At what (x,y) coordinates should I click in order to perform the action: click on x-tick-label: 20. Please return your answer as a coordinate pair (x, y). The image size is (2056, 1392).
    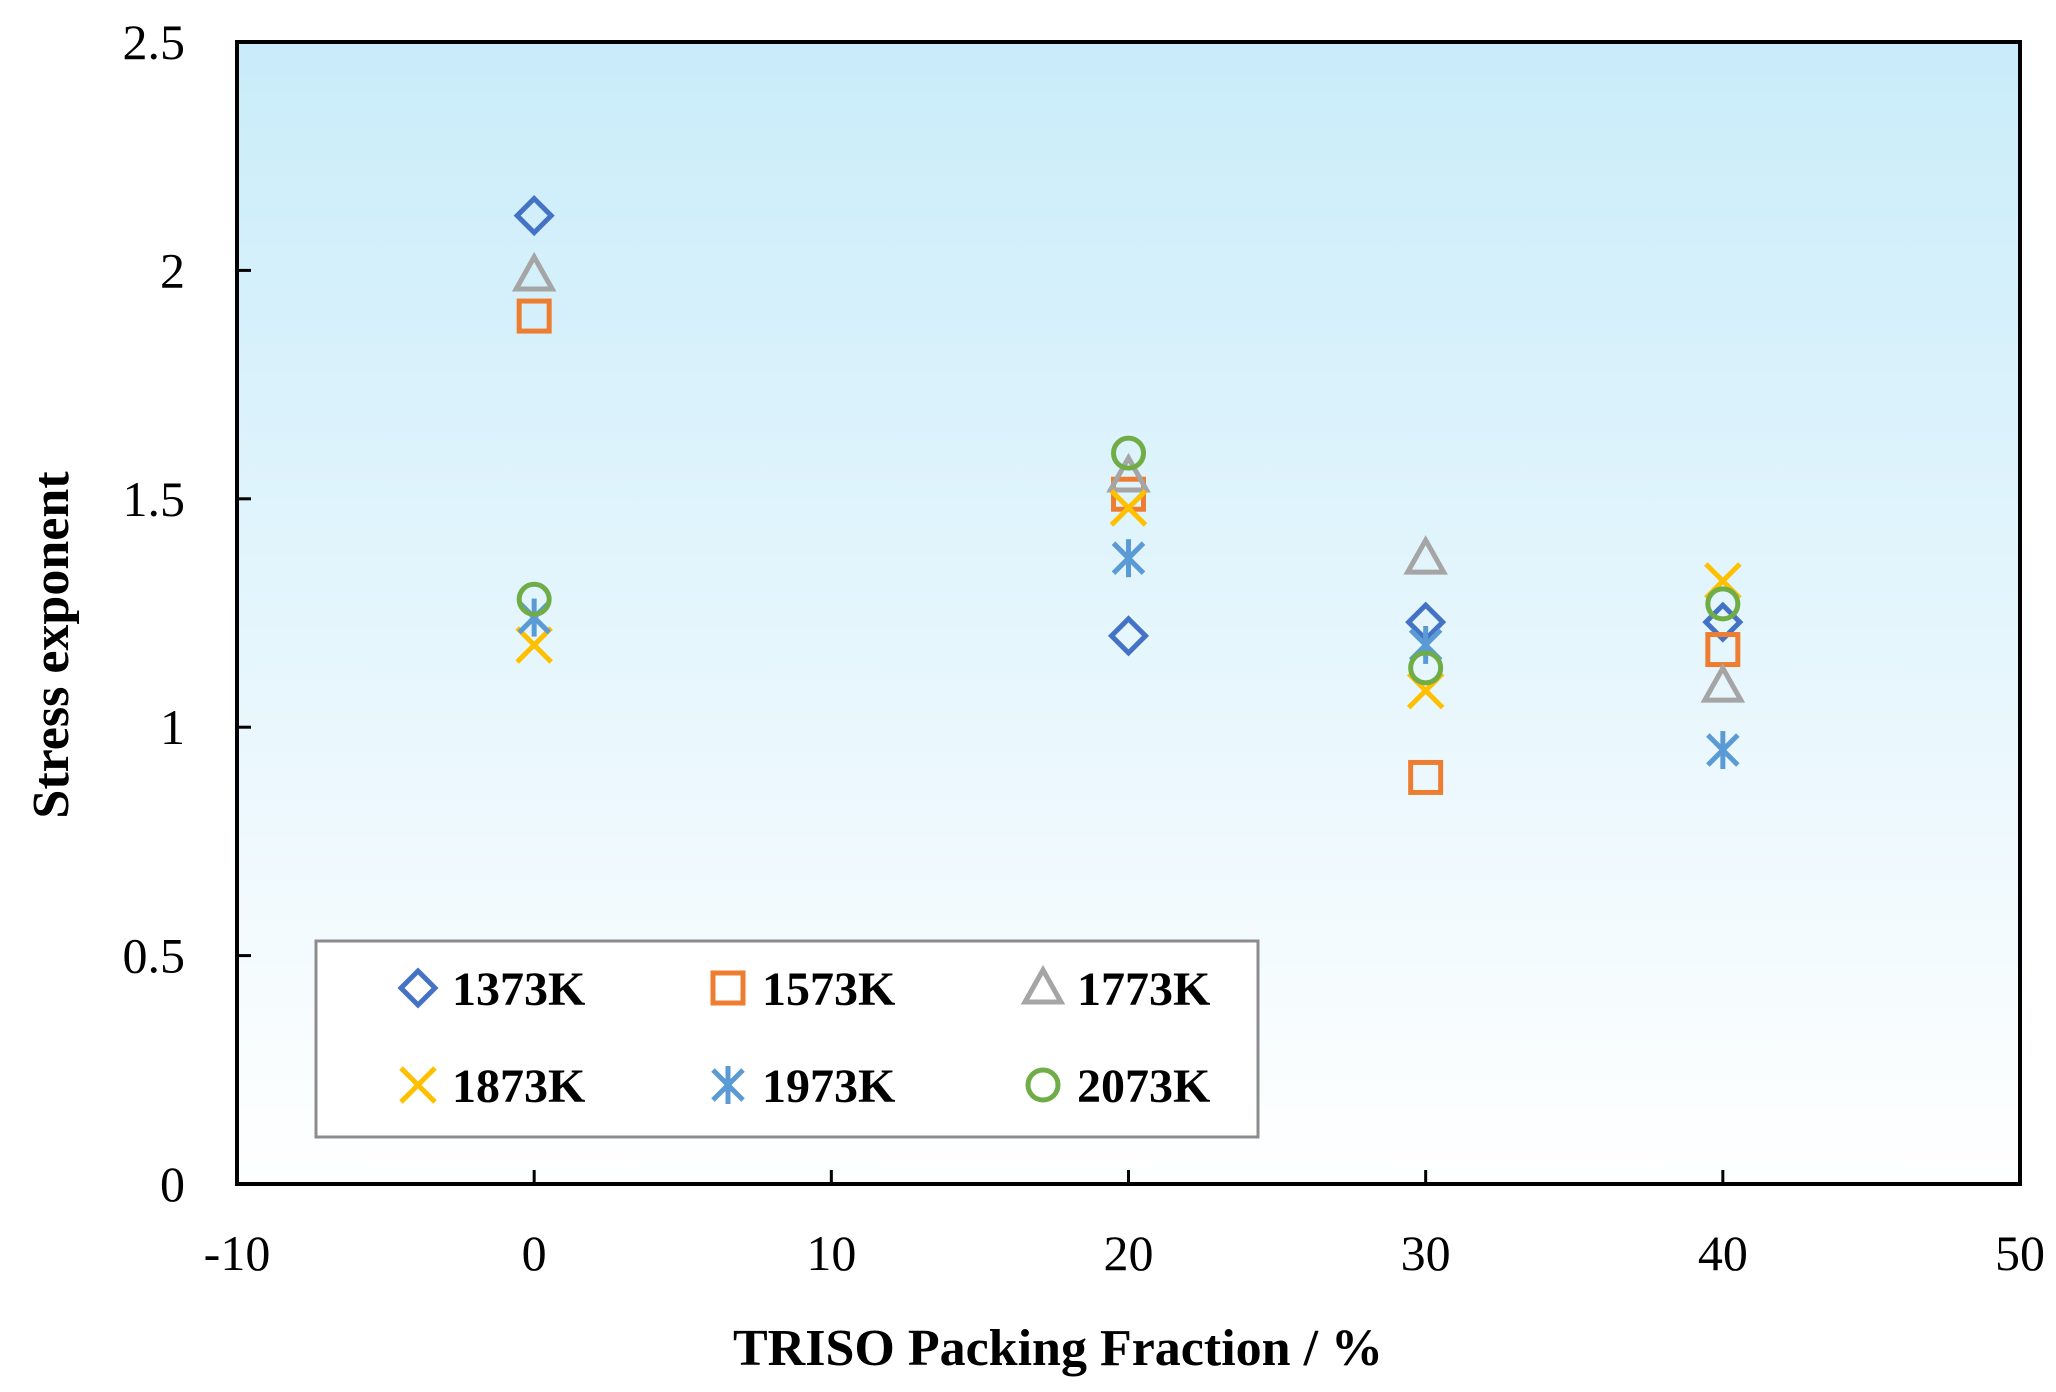
    Looking at the image, I should click on (1129, 1253).